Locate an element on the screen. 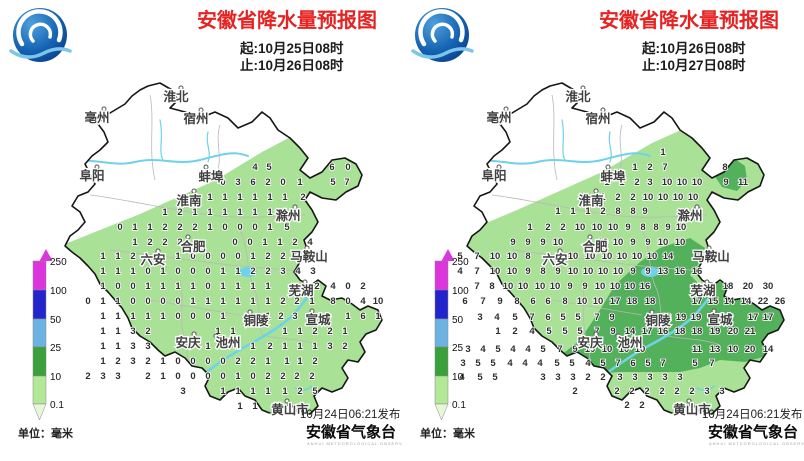 This screenshot has height=461, width=804. legend-arrow-top is located at coordinates (448, 255).